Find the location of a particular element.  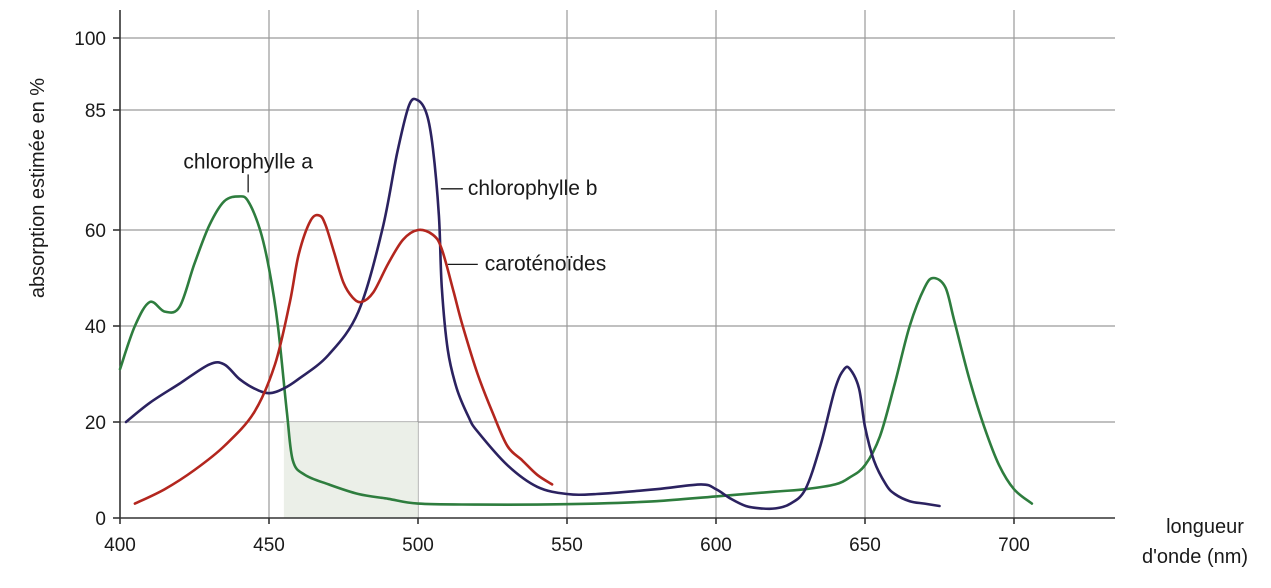

y-tick-label: 60 is located at coordinates (95, 231).